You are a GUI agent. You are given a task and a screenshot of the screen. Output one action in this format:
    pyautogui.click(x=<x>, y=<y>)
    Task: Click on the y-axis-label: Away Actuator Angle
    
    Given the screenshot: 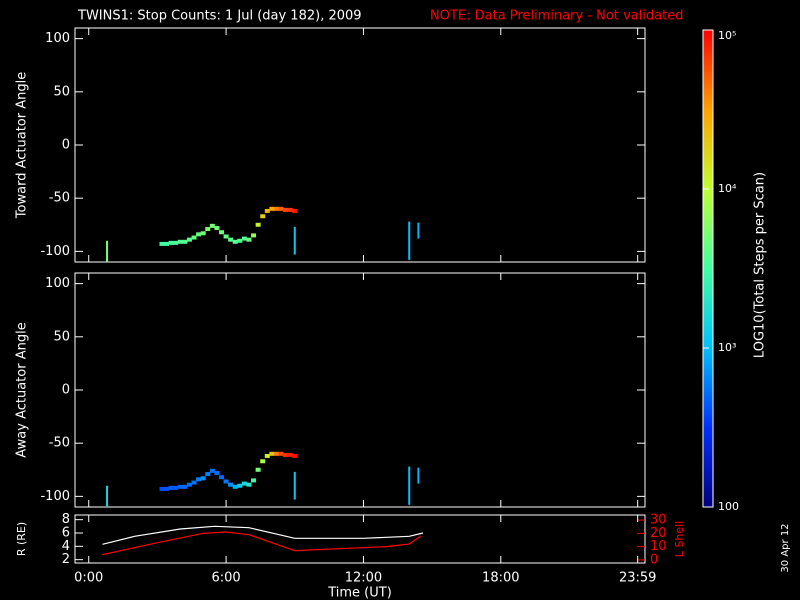 What is the action you would take?
    pyautogui.click(x=22, y=389)
    